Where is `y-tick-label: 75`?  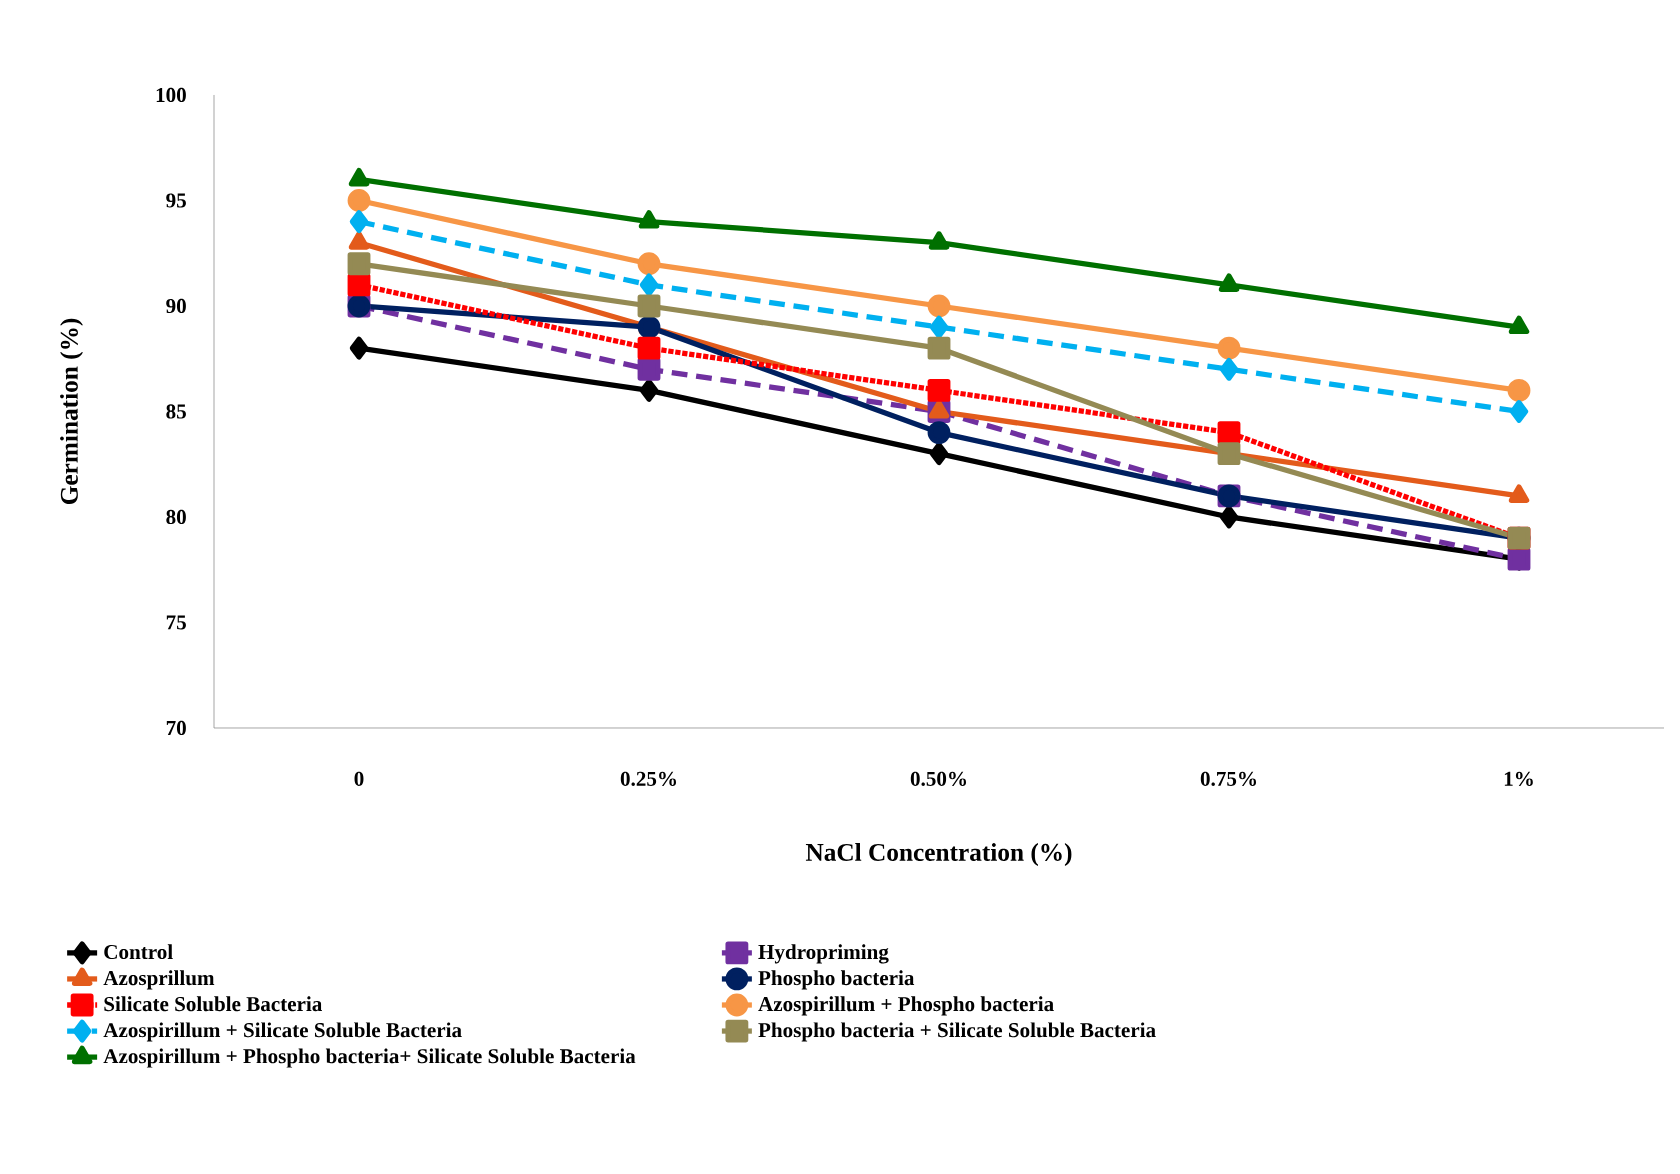
y-tick-label: 75 is located at coordinates (176, 622).